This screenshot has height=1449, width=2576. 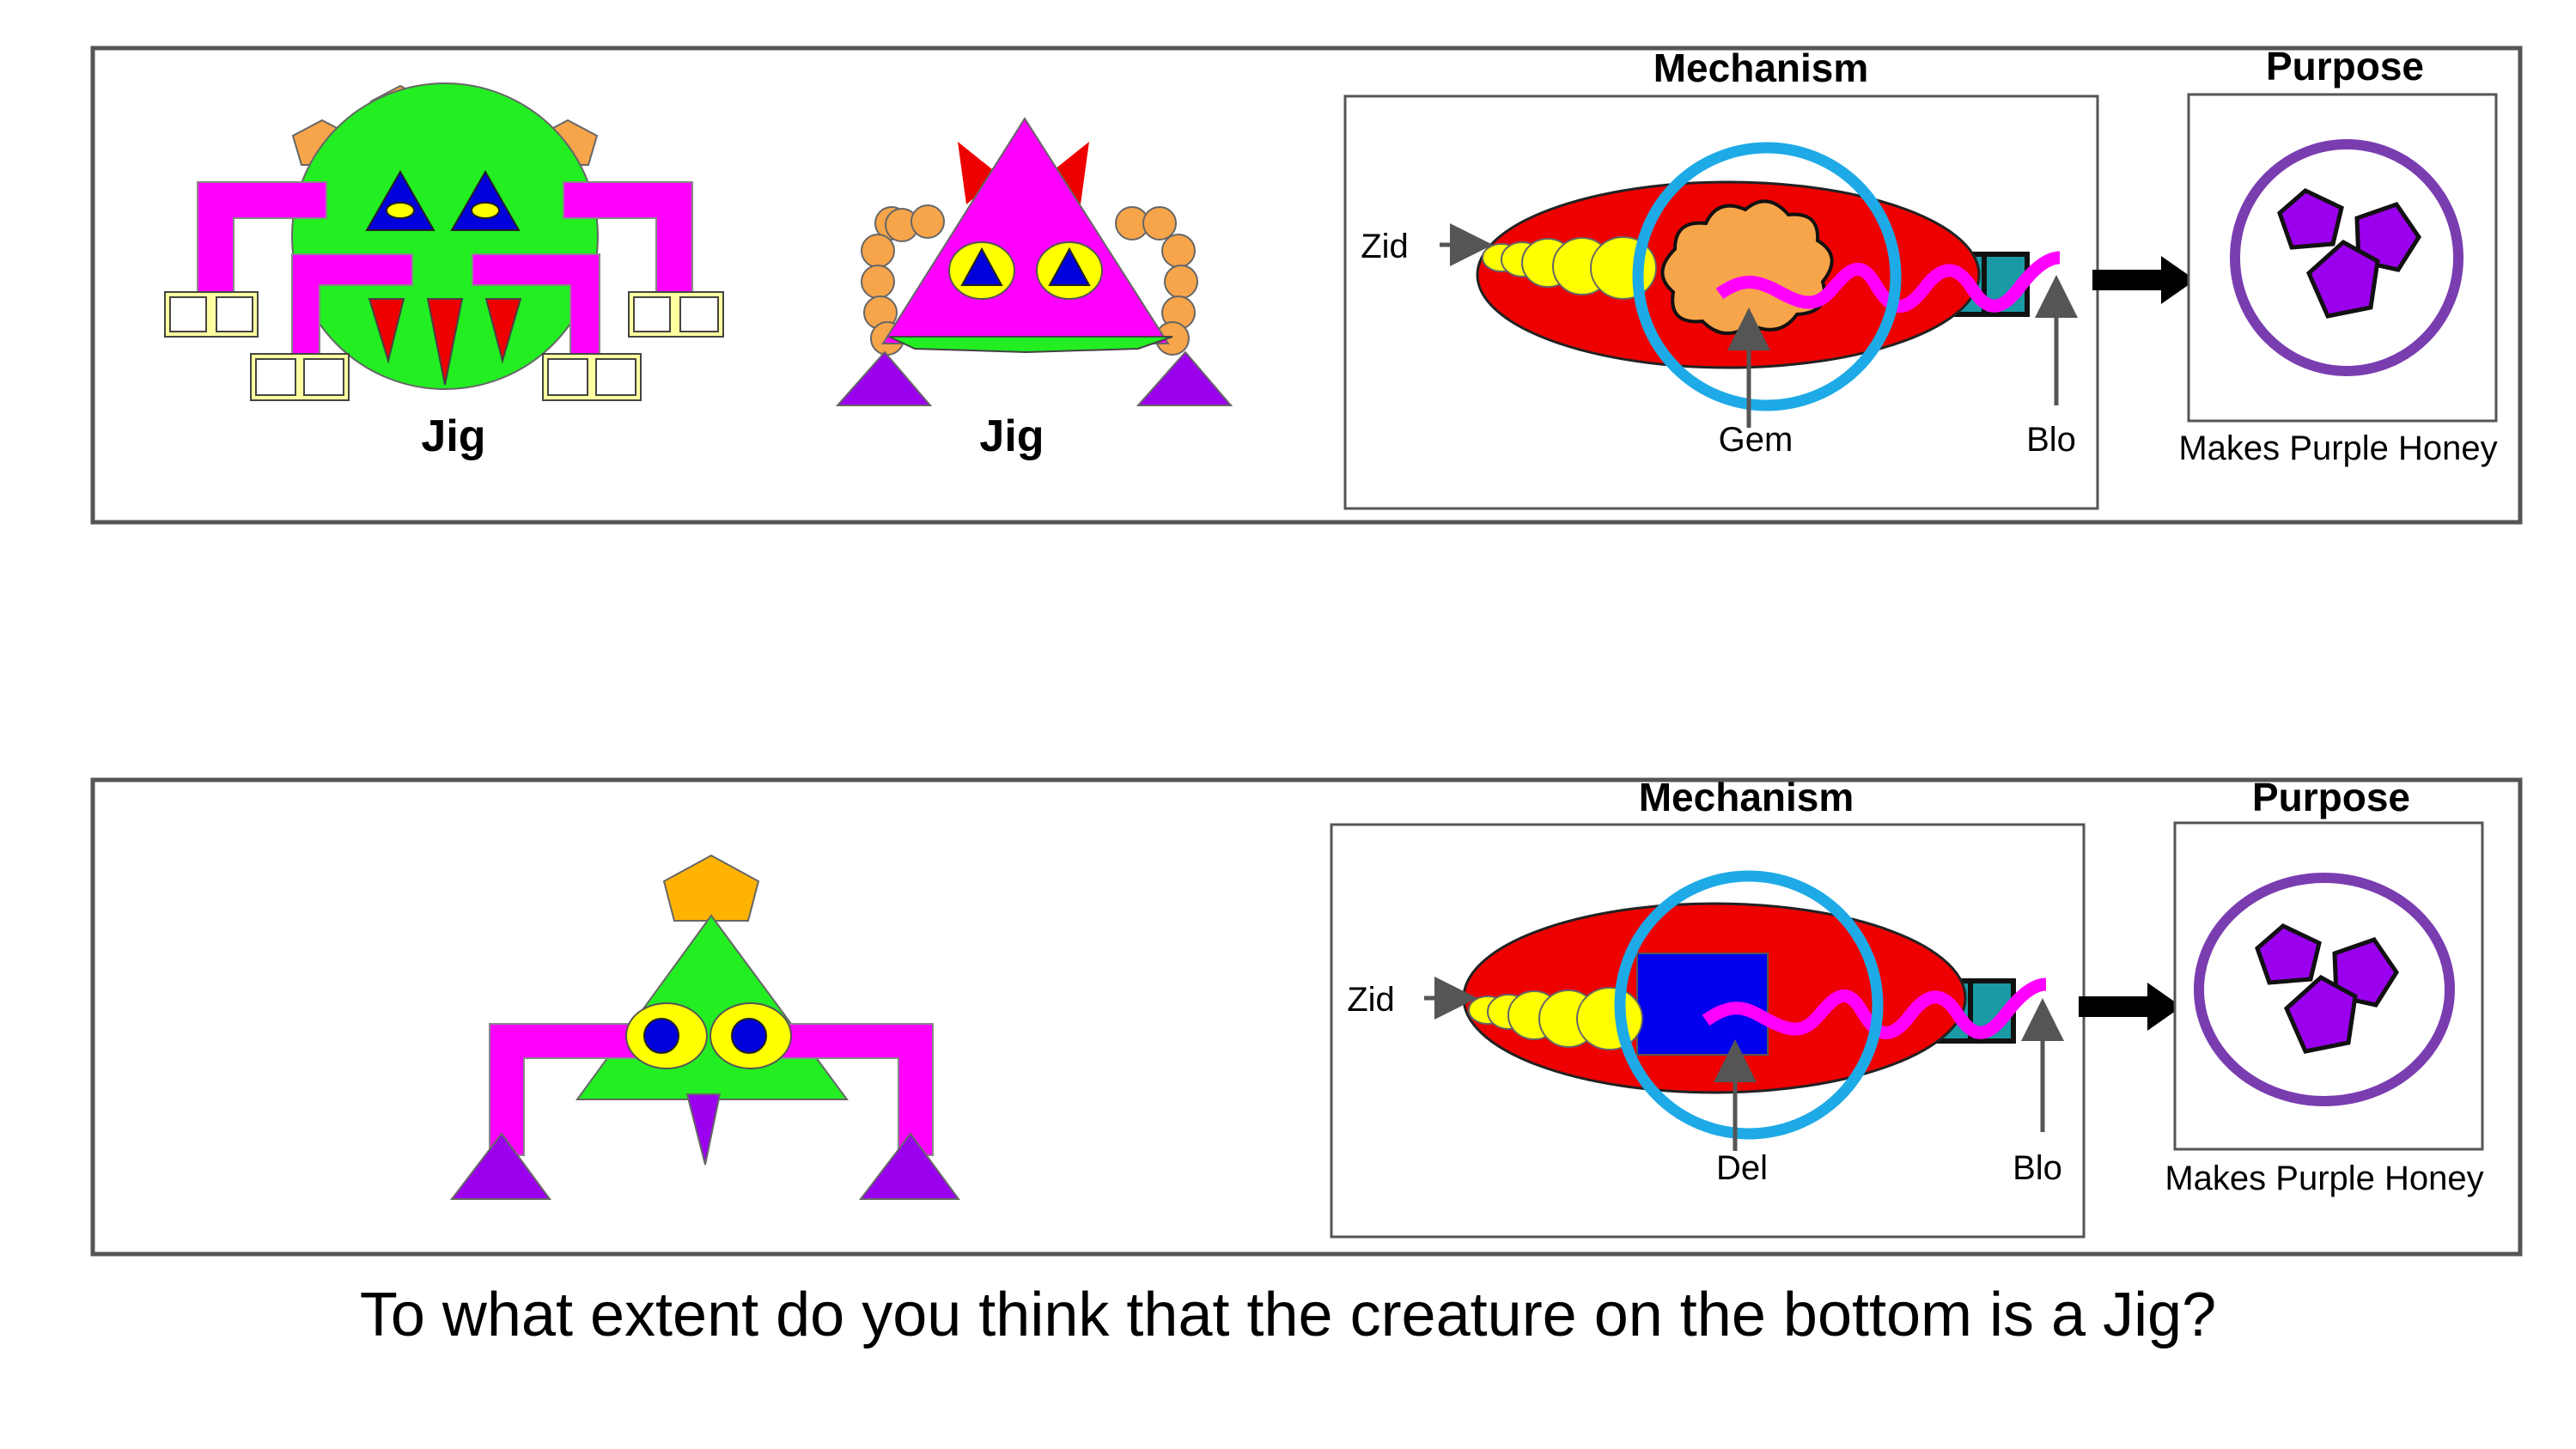 I want to click on creature-body, so click(x=445, y=236).